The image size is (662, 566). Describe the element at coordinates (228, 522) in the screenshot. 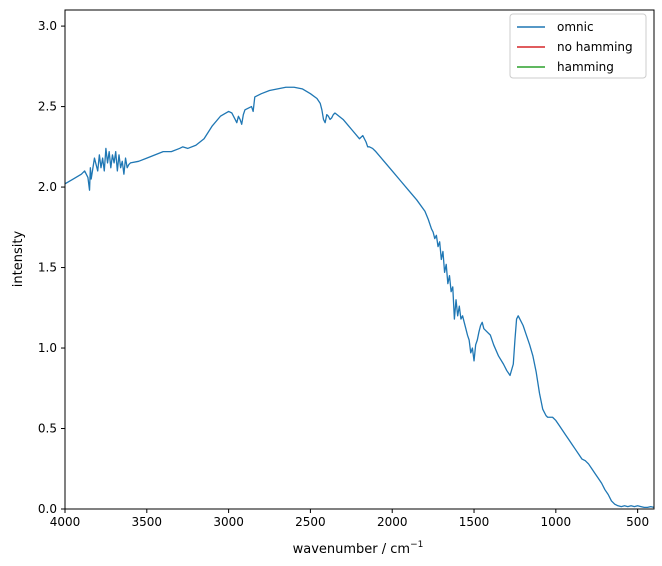

I see `x-tick-label: 3000` at that location.